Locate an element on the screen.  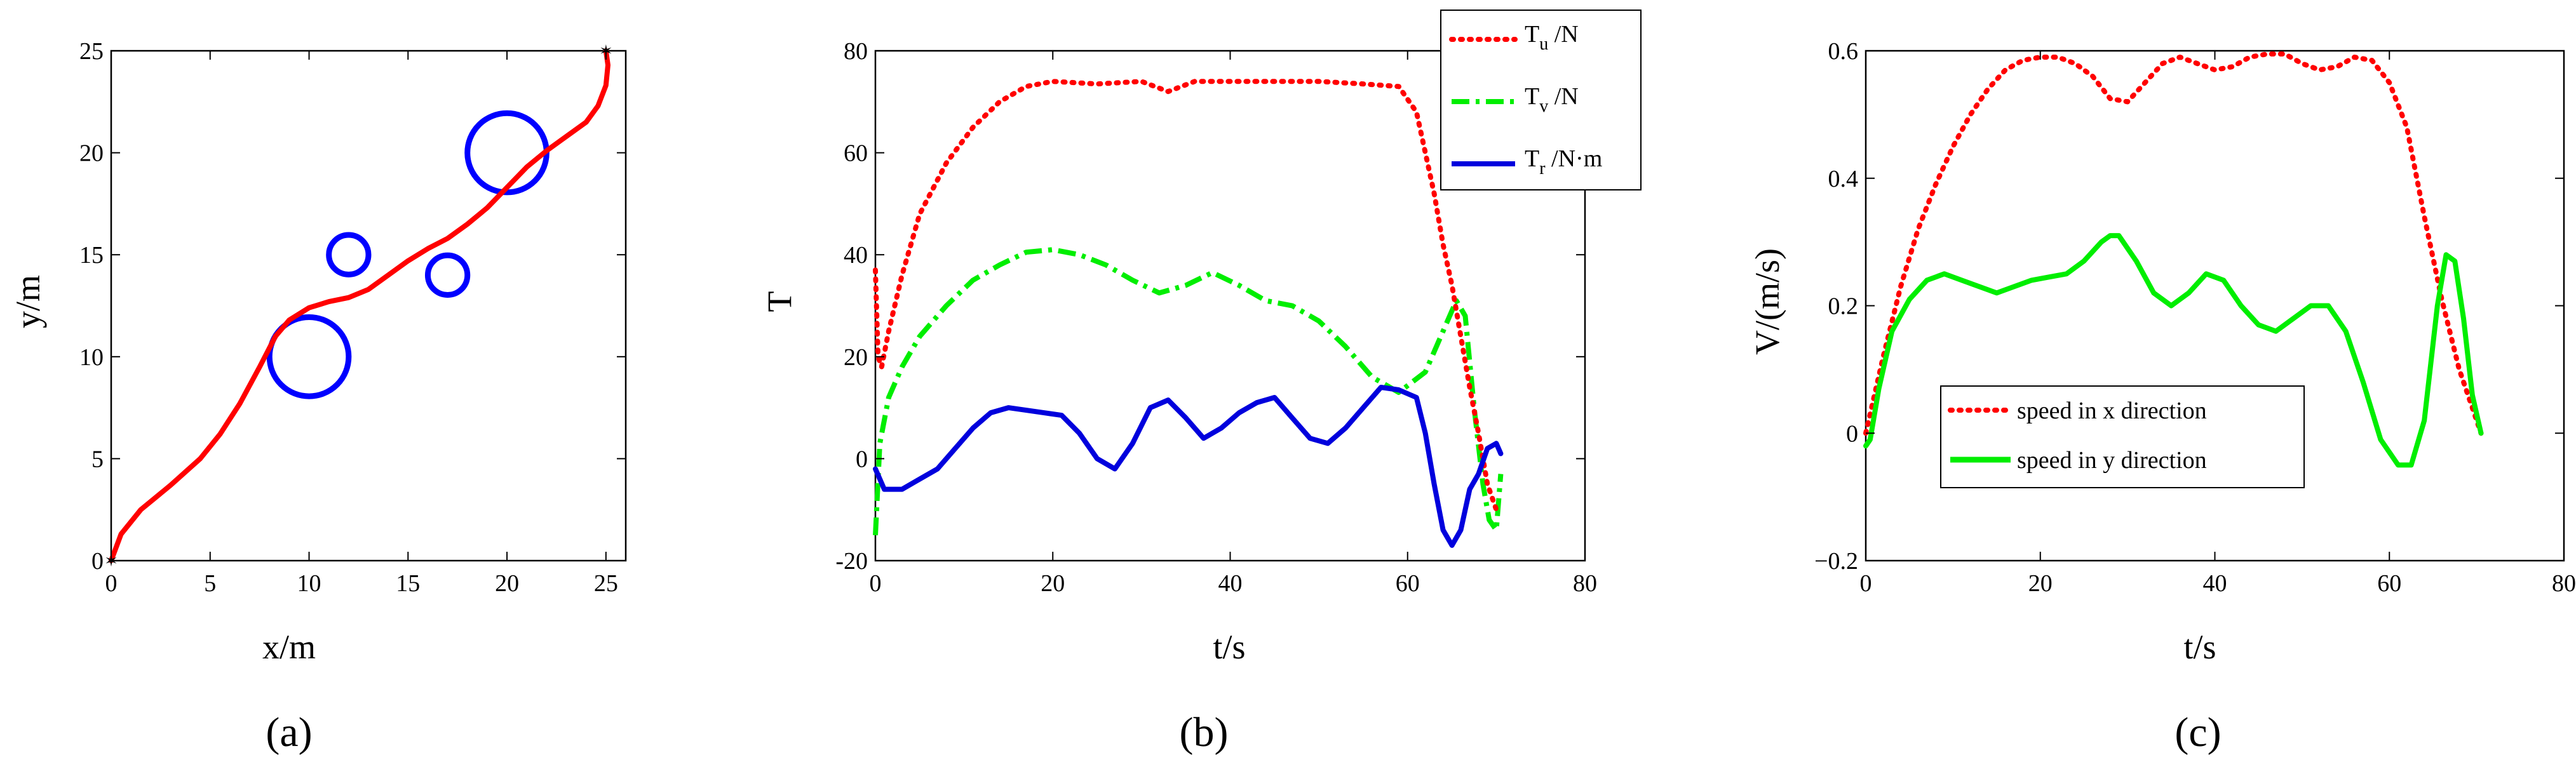
speed-x-series-line is located at coordinates (2173, 243).